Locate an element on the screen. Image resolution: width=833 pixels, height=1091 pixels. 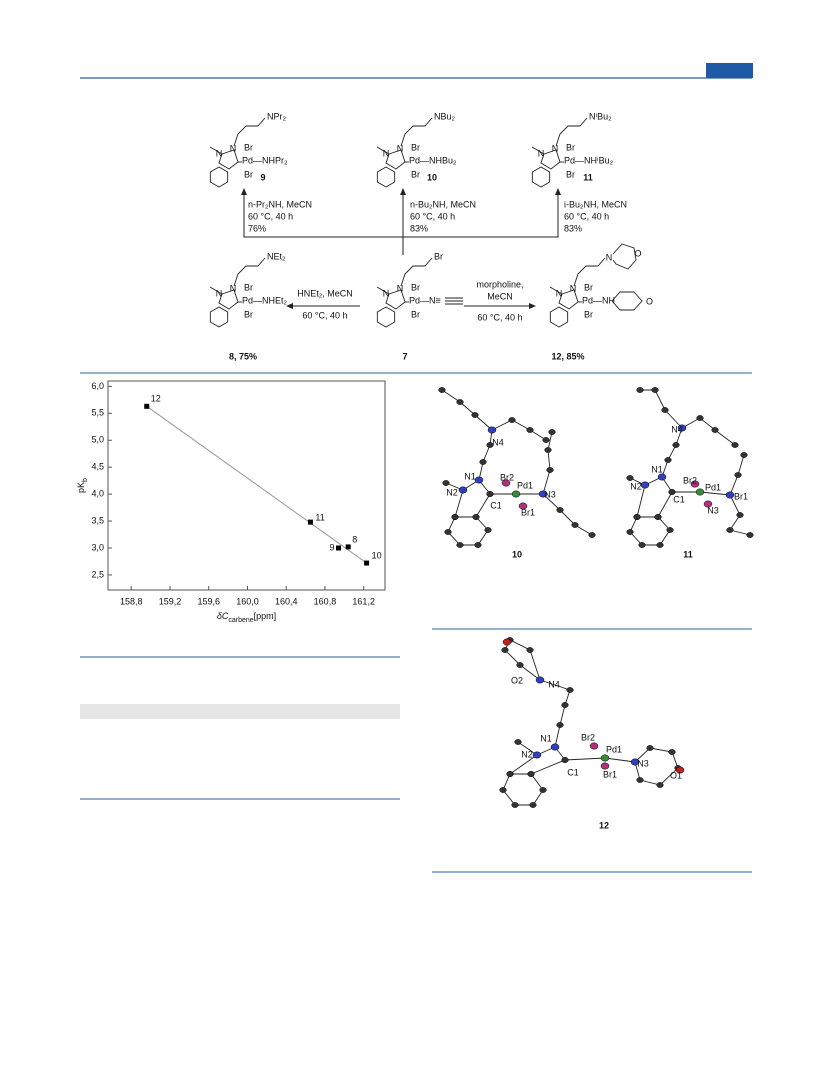
label: 159,6 is located at coordinates (208, 601).